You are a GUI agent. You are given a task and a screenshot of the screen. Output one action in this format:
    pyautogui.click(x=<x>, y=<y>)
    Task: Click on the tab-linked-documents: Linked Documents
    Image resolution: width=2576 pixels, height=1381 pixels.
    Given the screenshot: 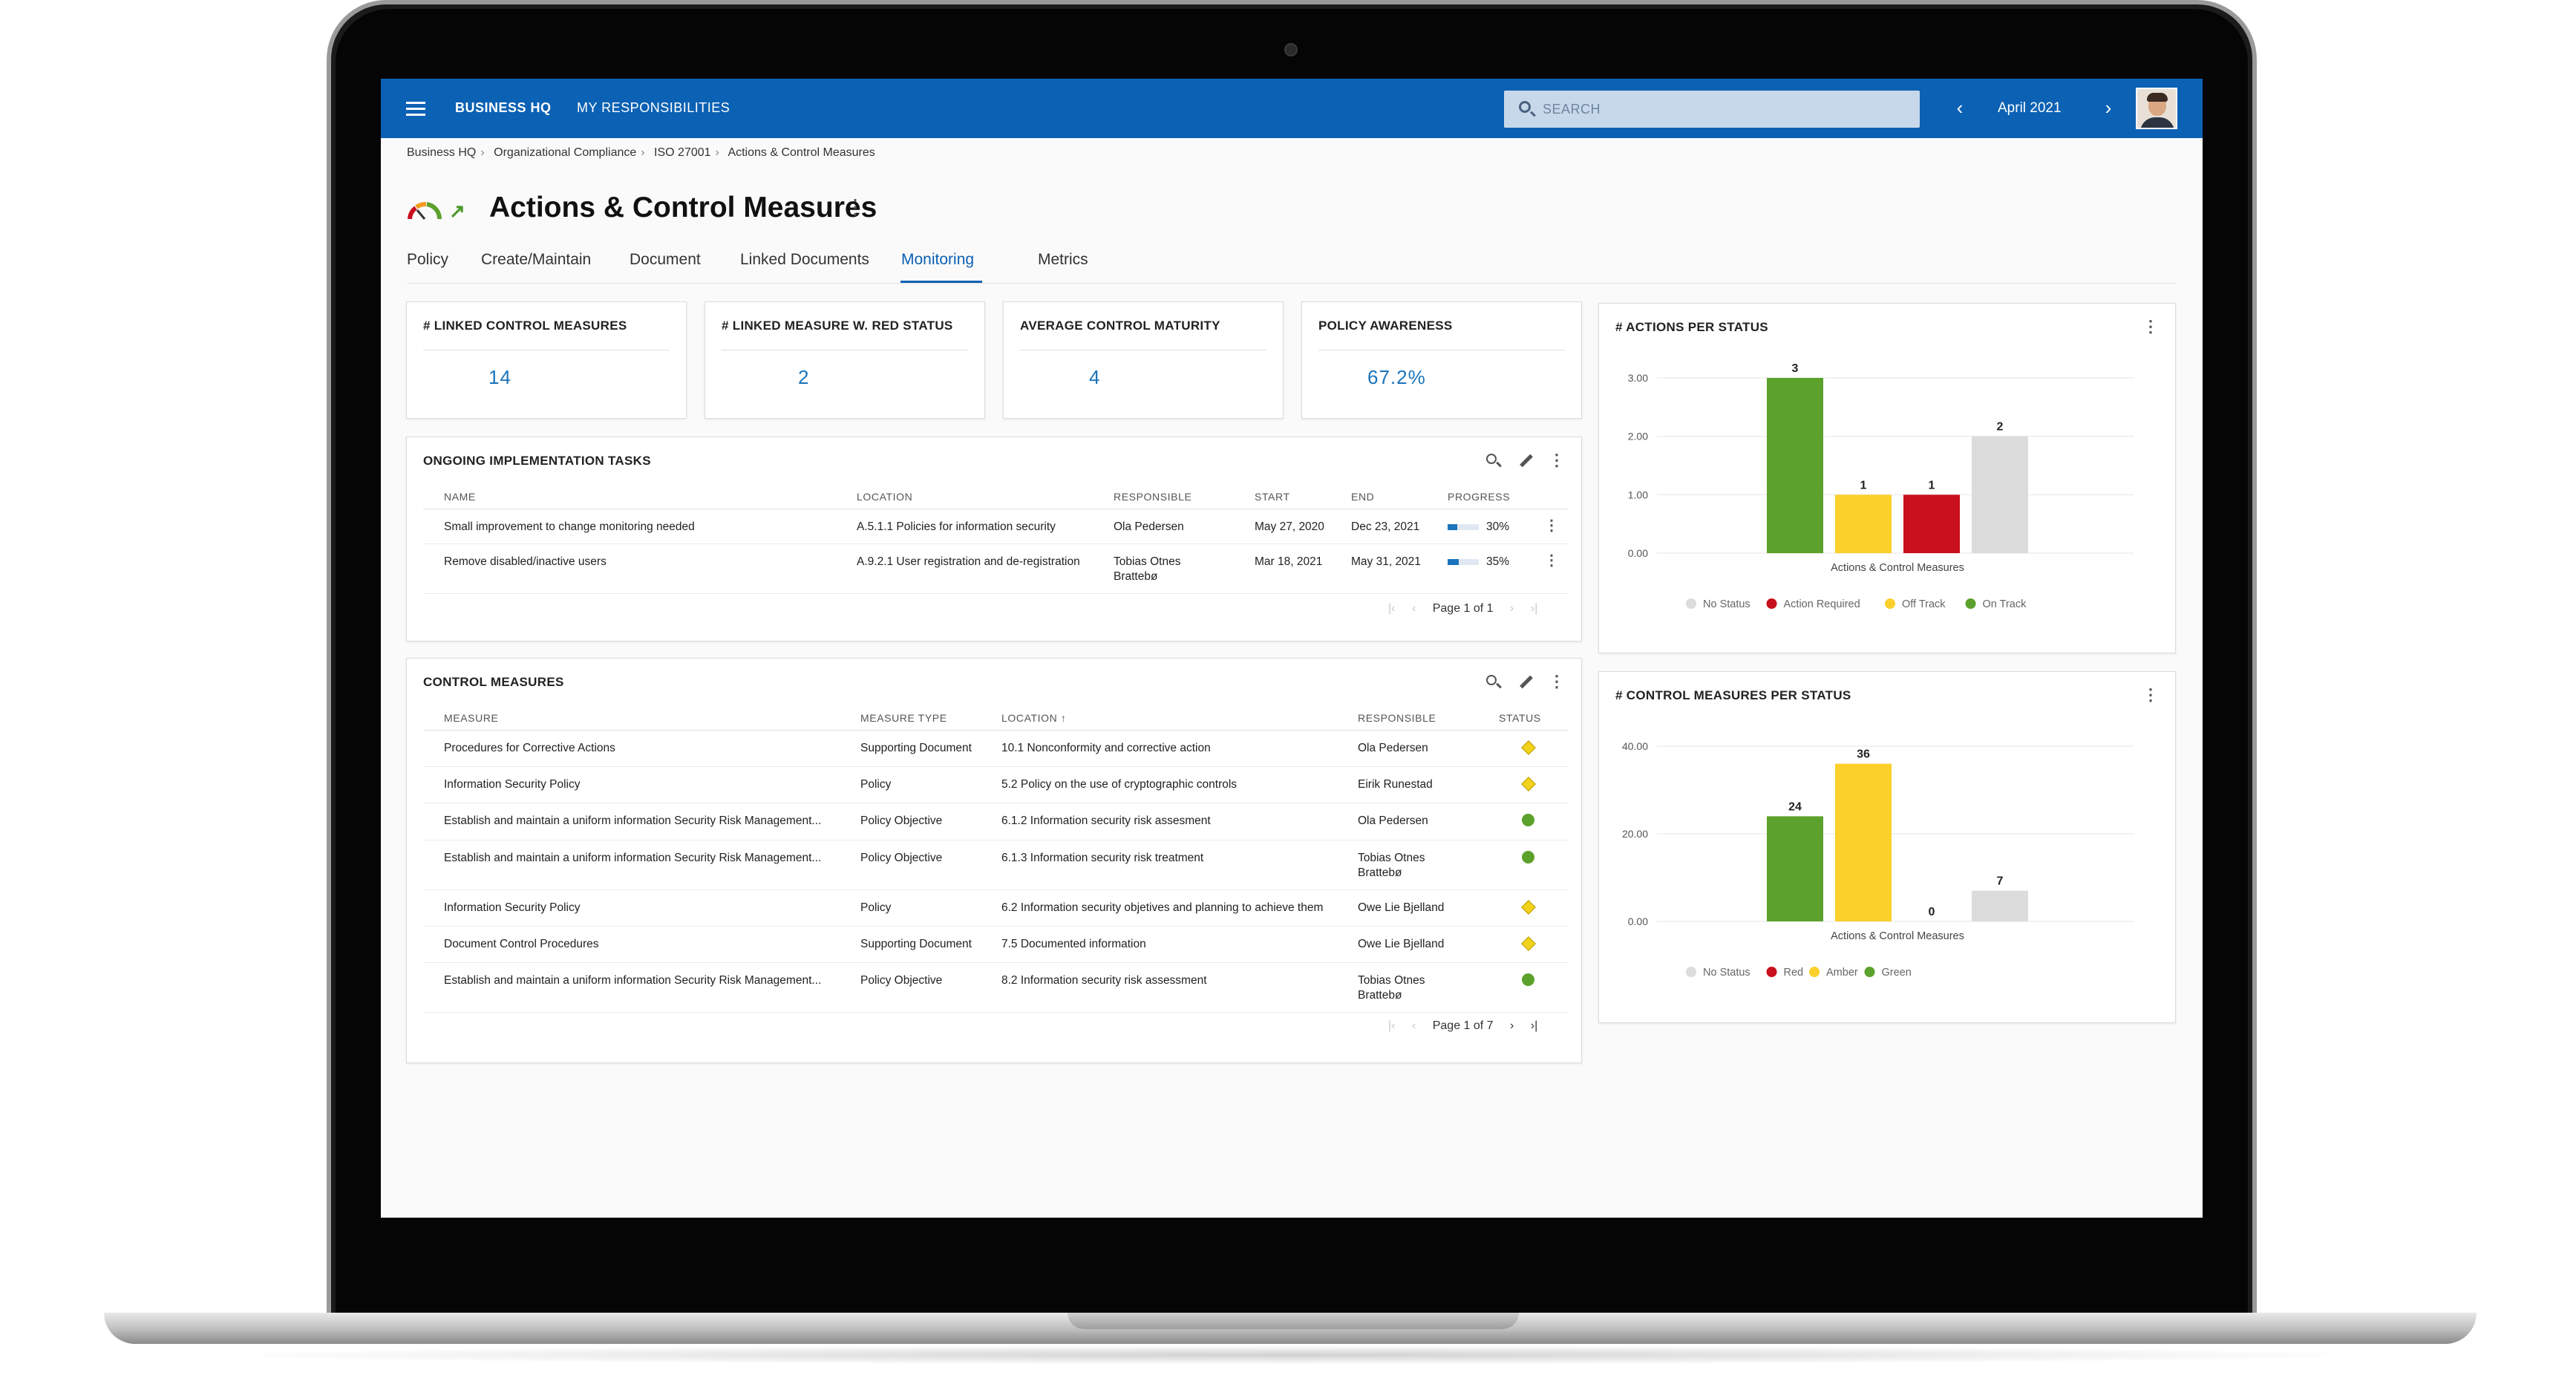 What is the action you would take?
    pyautogui.click(x=804, y=259)
    